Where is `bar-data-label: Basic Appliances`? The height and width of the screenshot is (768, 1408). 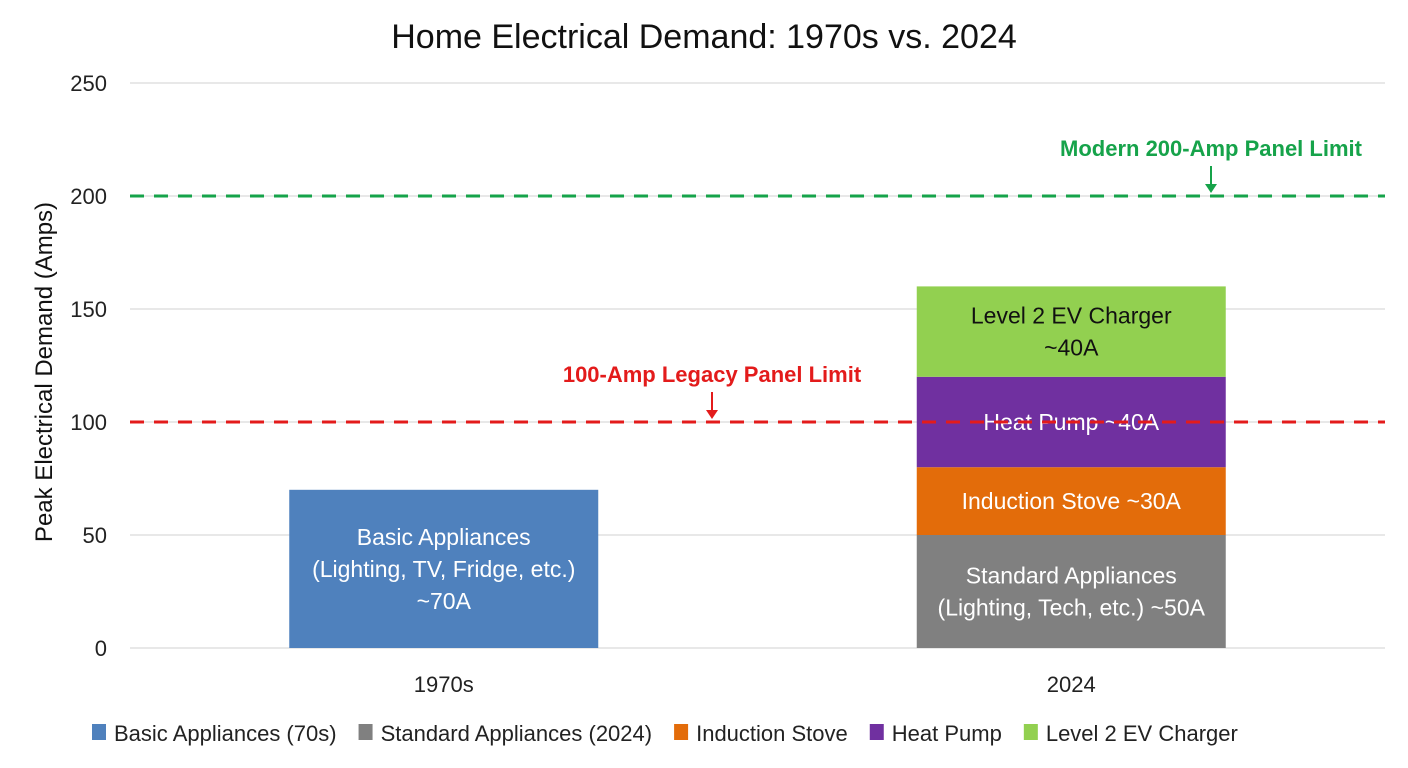 bar-data-label: Basic Appliances is located at coordinates (444, 537).